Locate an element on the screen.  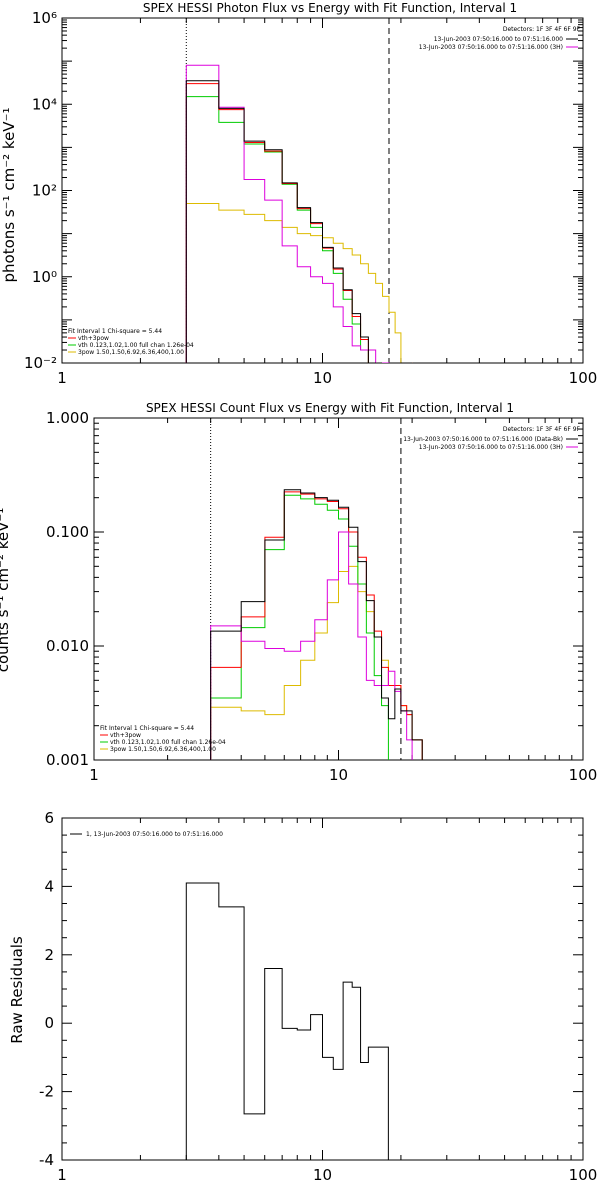
count-flux-ylabel: counts s⁻¹ cm⁻² keV⁻¹ is located at coordinates (6, 590).